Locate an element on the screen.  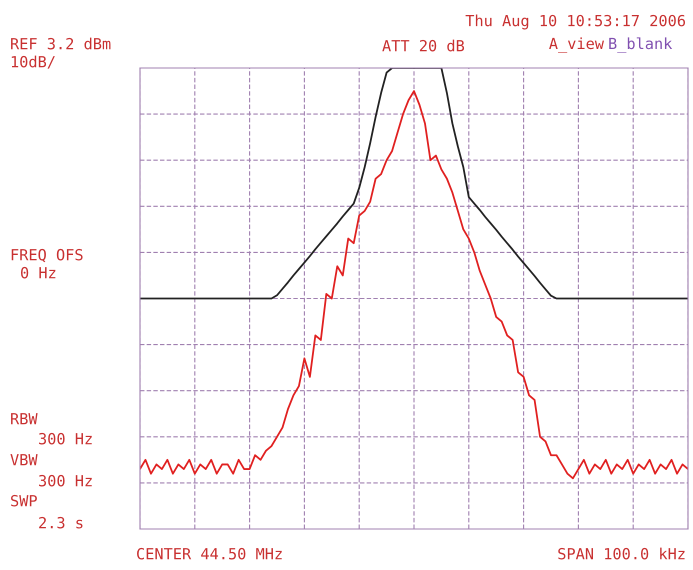
text: B_blank is located at coordinates (640, 45).